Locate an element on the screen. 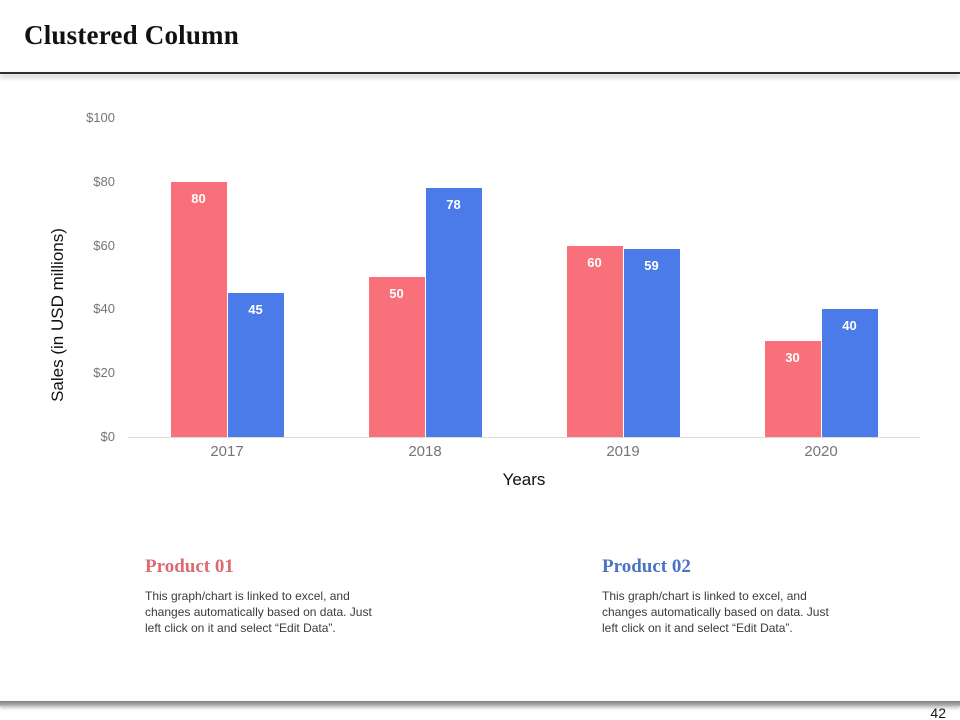 This screenshot has width=960, height=720. bar-product-02: 40 is located at coordinates (849, 373).